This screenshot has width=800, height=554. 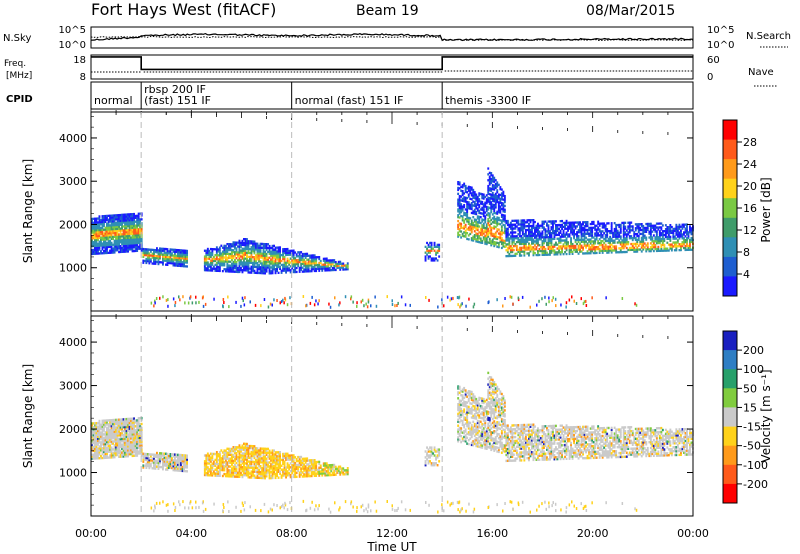 I want to click on freq-tick-bottom: 8, so click(x=83, y=77).